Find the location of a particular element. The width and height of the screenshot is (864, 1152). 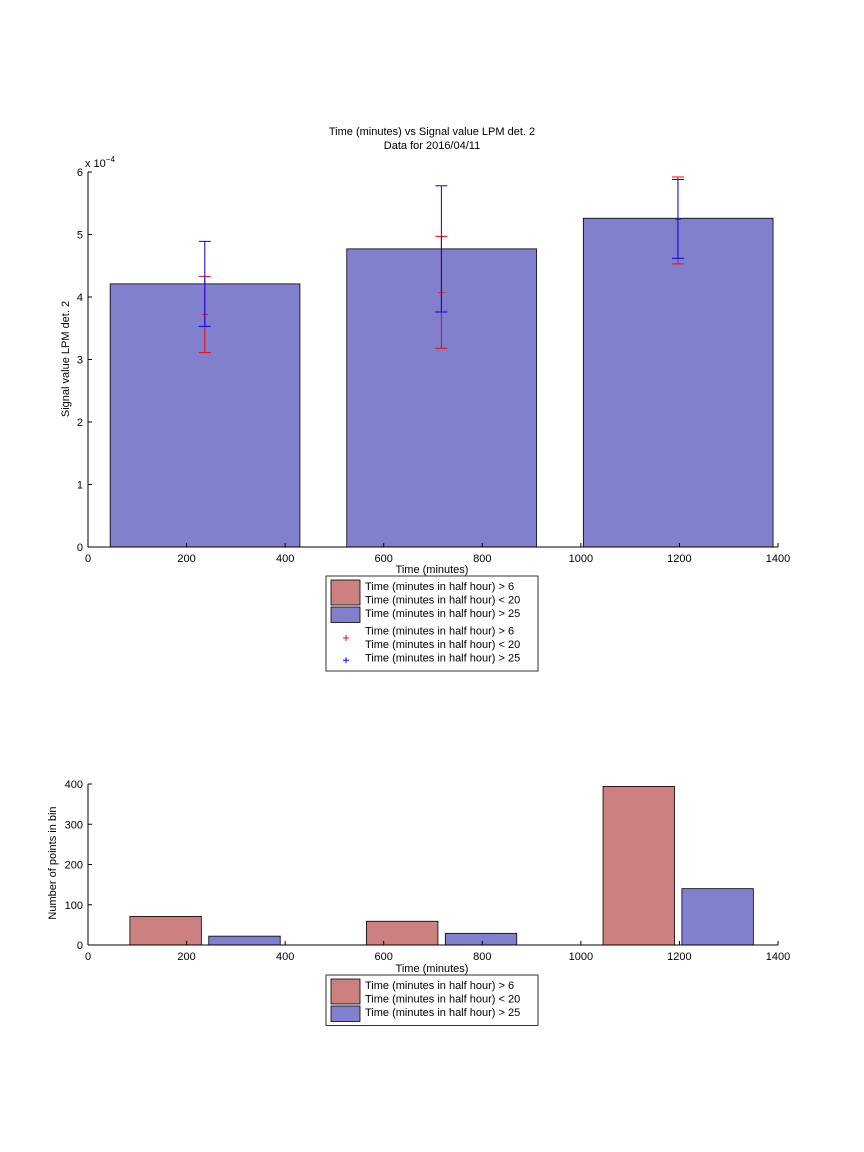

chart1-x-ticks: 0 200 400 600 800 1000 1200 1400 is located at coordinates (437, 554).